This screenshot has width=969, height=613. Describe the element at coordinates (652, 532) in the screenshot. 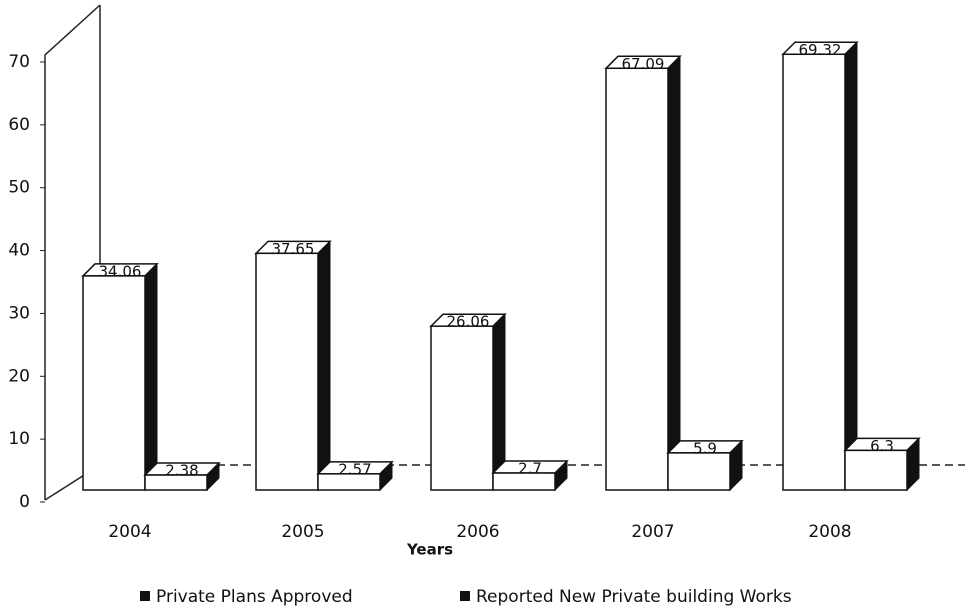

I see `x-tick-label: 2007` at that location.